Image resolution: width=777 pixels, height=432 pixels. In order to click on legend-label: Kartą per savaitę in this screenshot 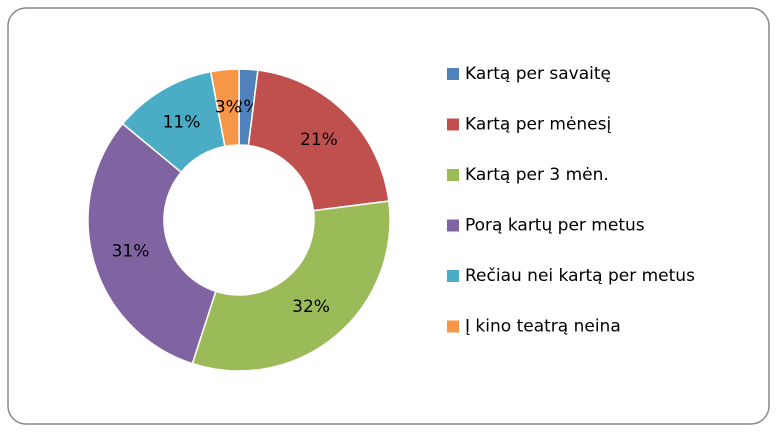, I will do `click(538, 74)`.